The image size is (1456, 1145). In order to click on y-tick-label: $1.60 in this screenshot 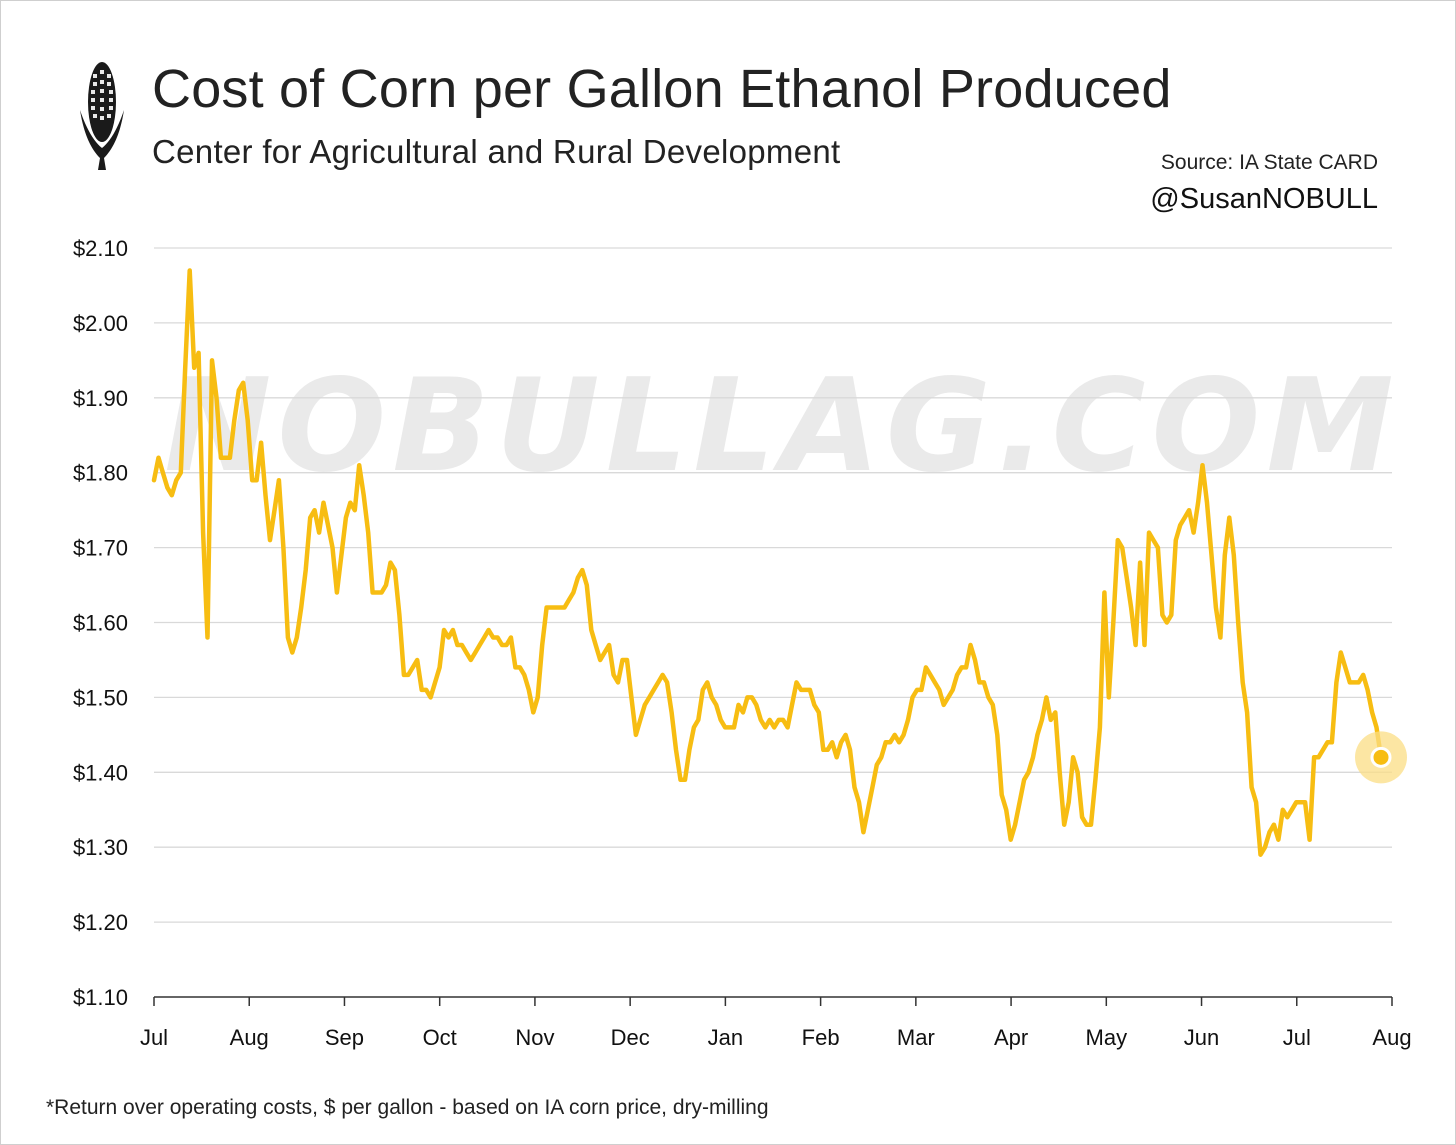, I will do `click(100, 623)`.